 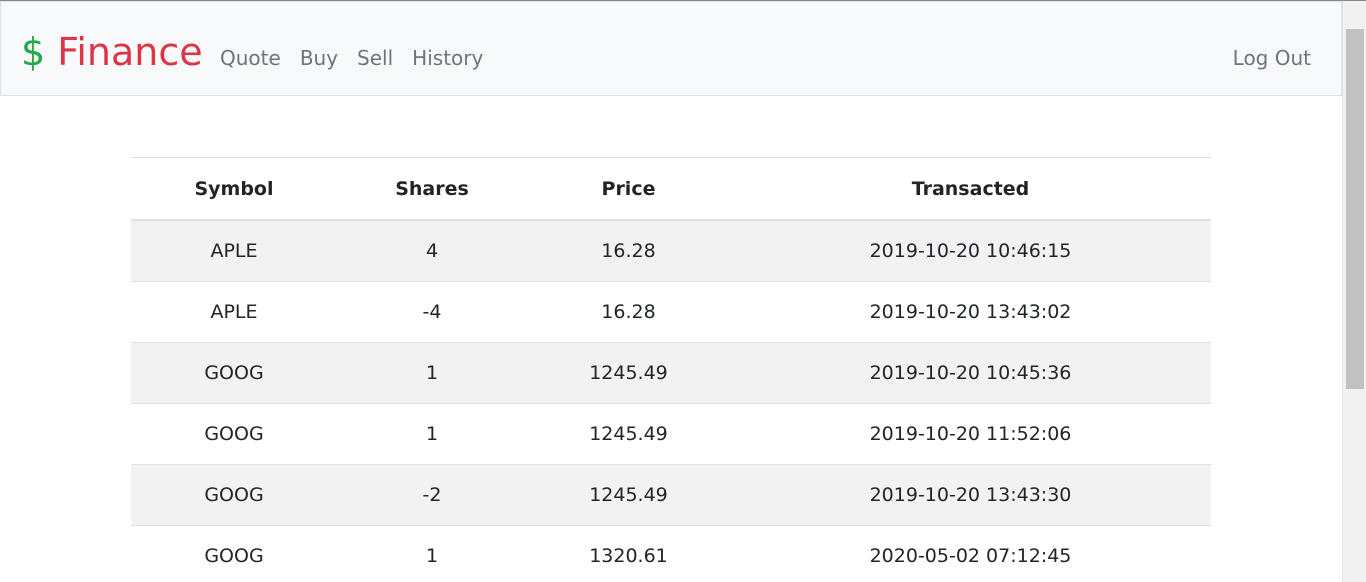 I want to click on brand-link: $ Finance, so click(x=112, y=52).